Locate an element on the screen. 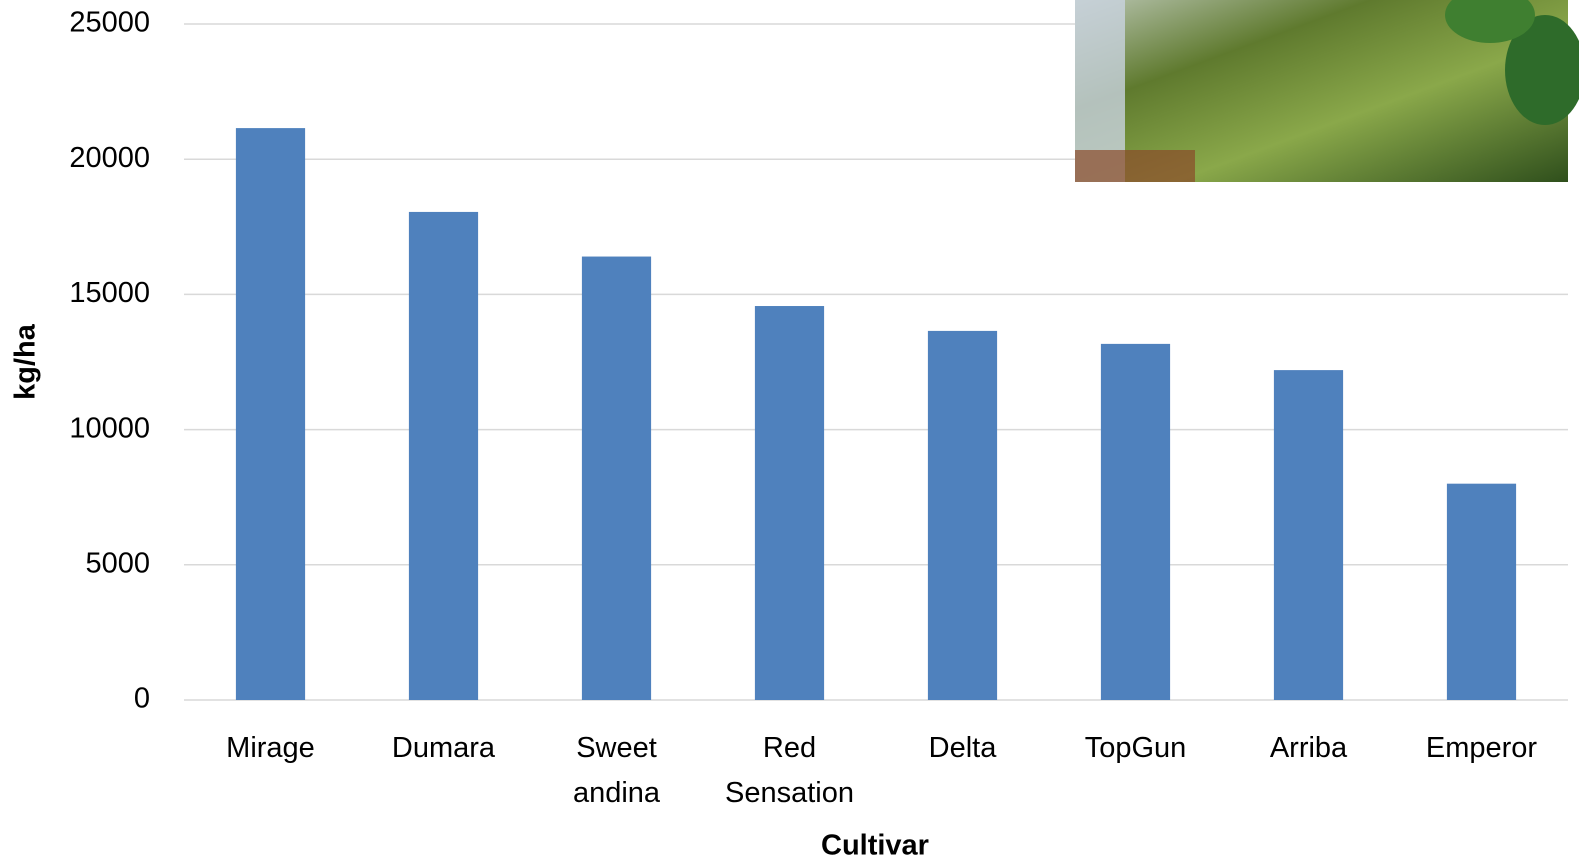 The image size is (1579, 867). x-tick-label: Mirage is located at coordinates (270, 748).